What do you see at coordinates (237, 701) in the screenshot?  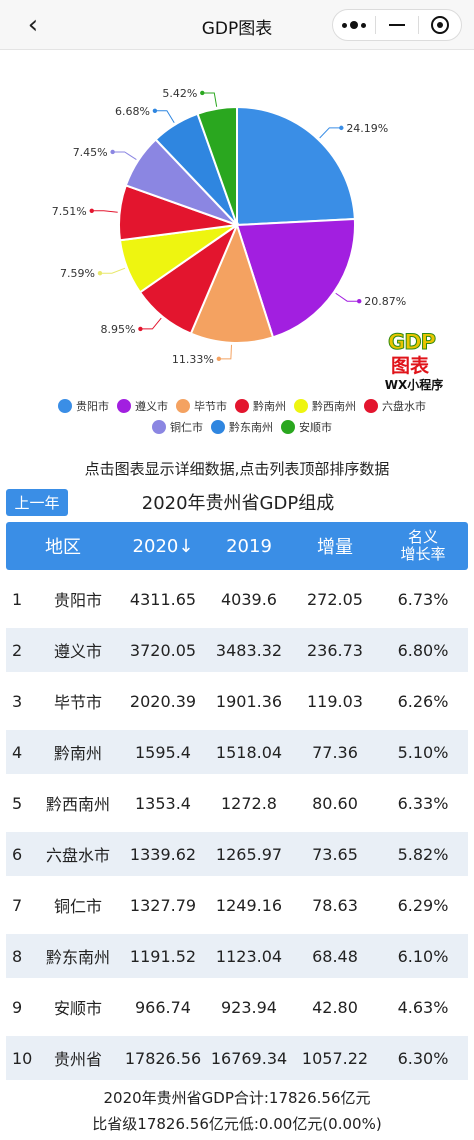 I see `table-row: 3 毕节市 2020.39 1901.36 119.03 6.26%` at bounding box center [237, 701].